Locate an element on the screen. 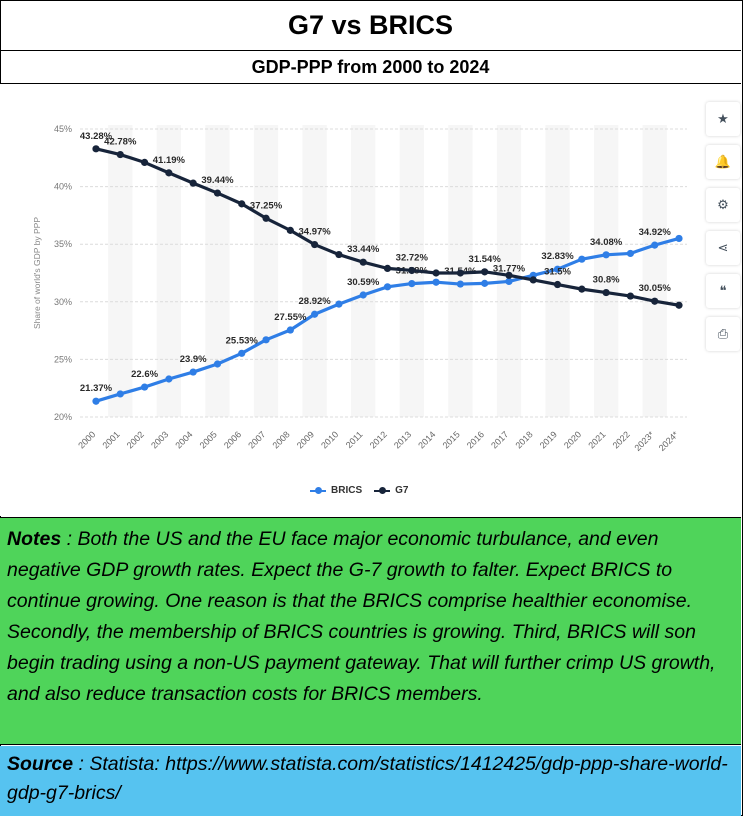 The width and height of the screenshot is (743, 816). page-title: G7 vs BRICS is located at coordinates (370, 25).